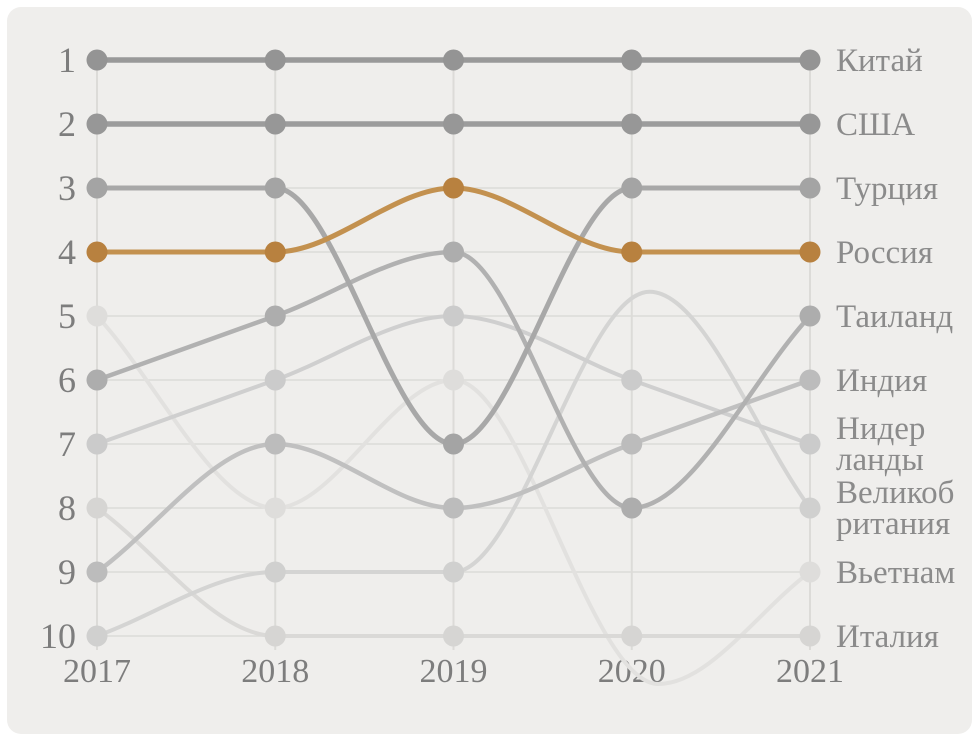 This screenshot has height=741, width=979. What do you see at coordinates (275, 444) in the screenshot?
I see `series-dot-Индия-2018` at bounding box center [275, 444].